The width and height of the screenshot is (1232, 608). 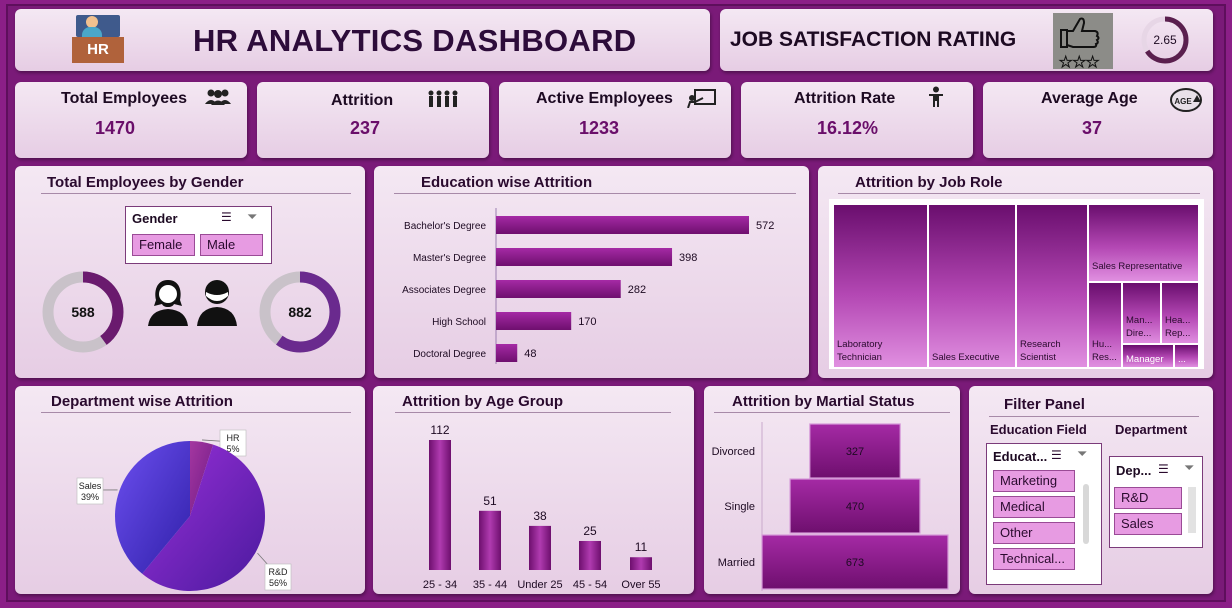 What do you see at coordinates (163, 245) in the screenshot?
I see `gender-option-female: Female` at bounding box center [163, 245].